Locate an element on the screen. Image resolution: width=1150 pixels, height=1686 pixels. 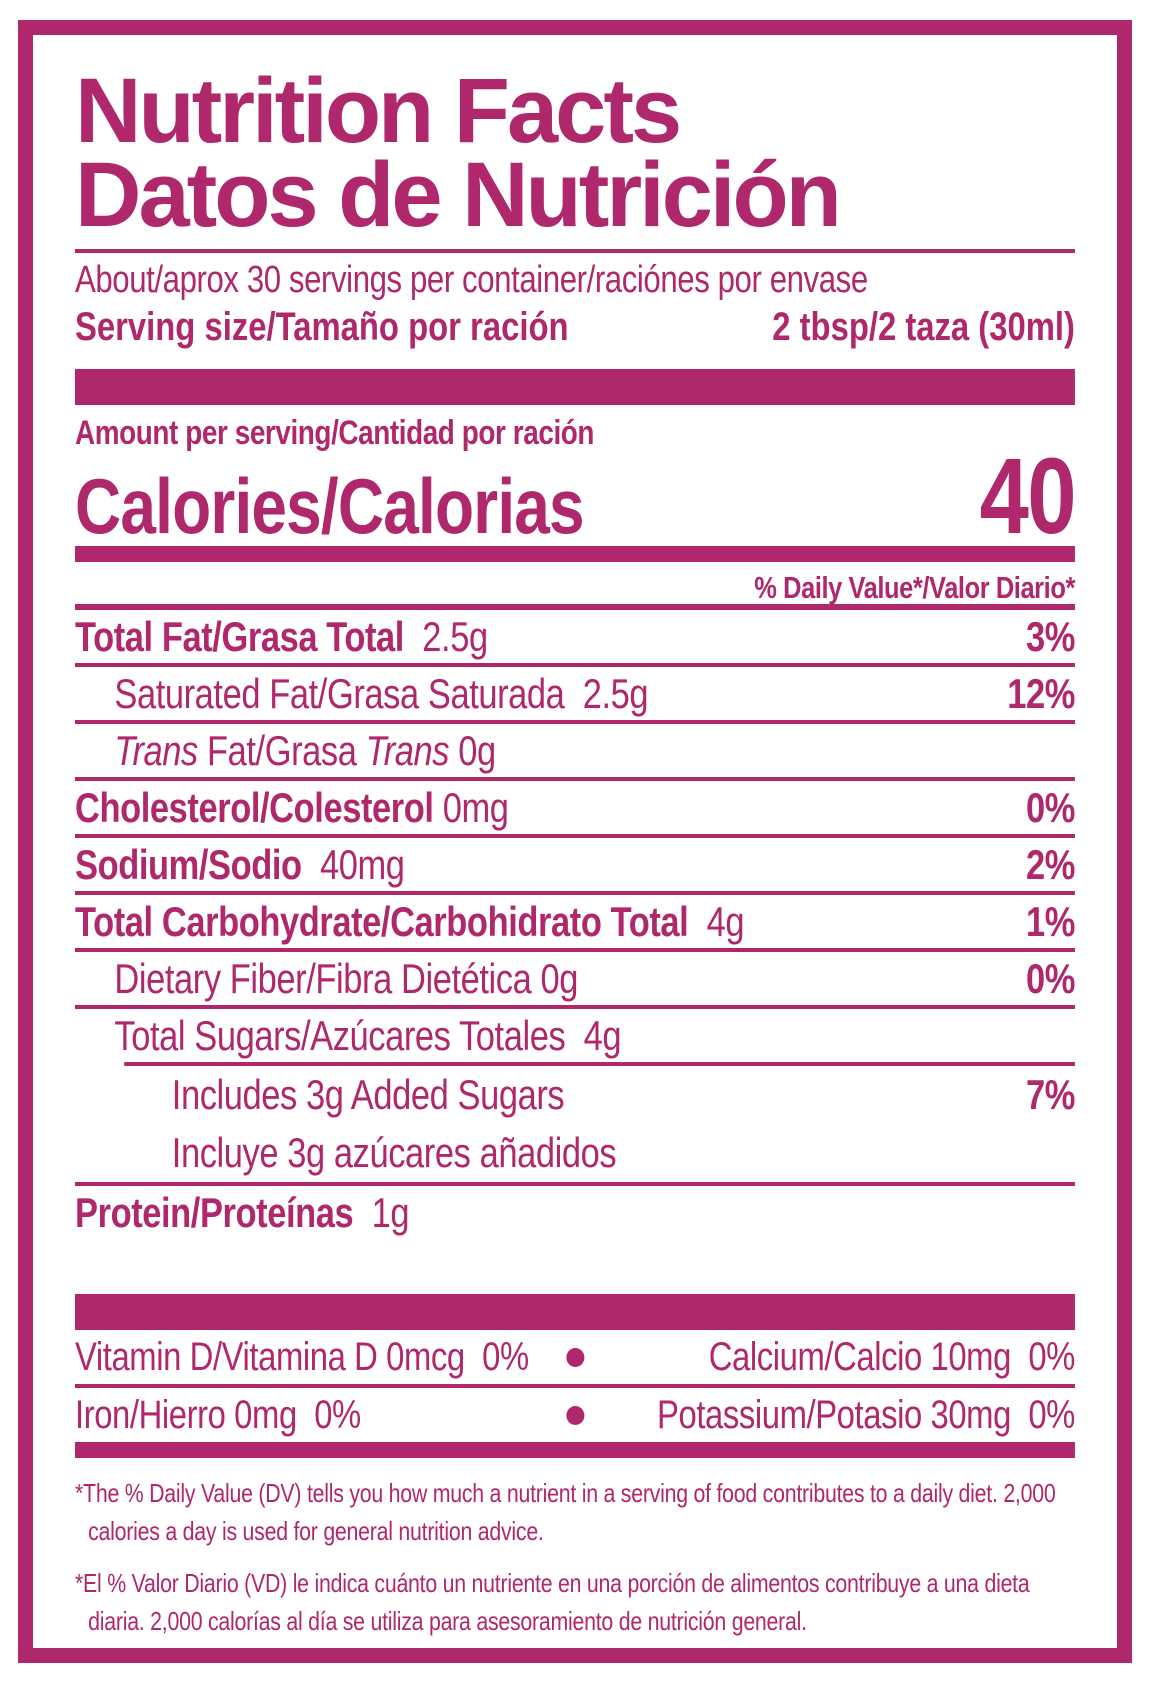
nutrient-name: Total Carbohydrate/Carbohidrato Total 4g is located at coordinates (410, 921).